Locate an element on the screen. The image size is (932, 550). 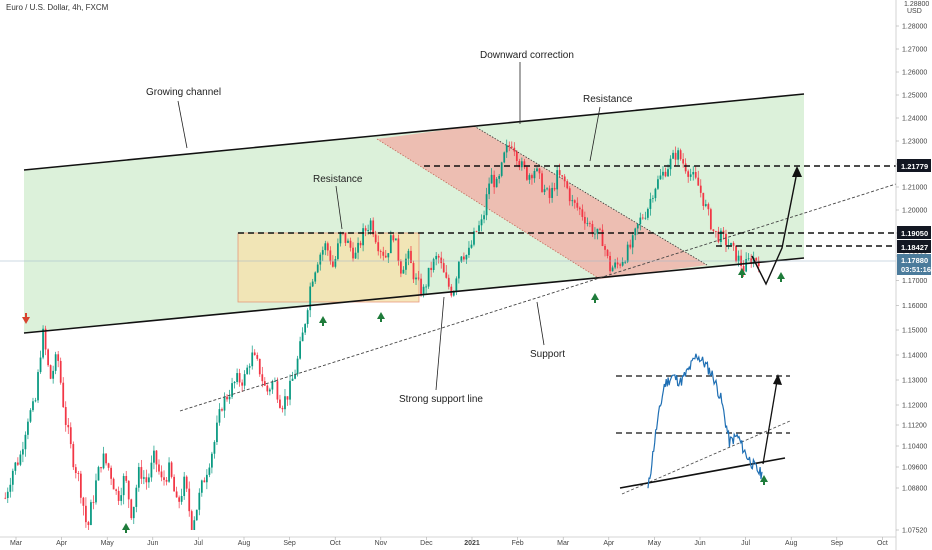
leader-support is located at coordinates (540, 323).